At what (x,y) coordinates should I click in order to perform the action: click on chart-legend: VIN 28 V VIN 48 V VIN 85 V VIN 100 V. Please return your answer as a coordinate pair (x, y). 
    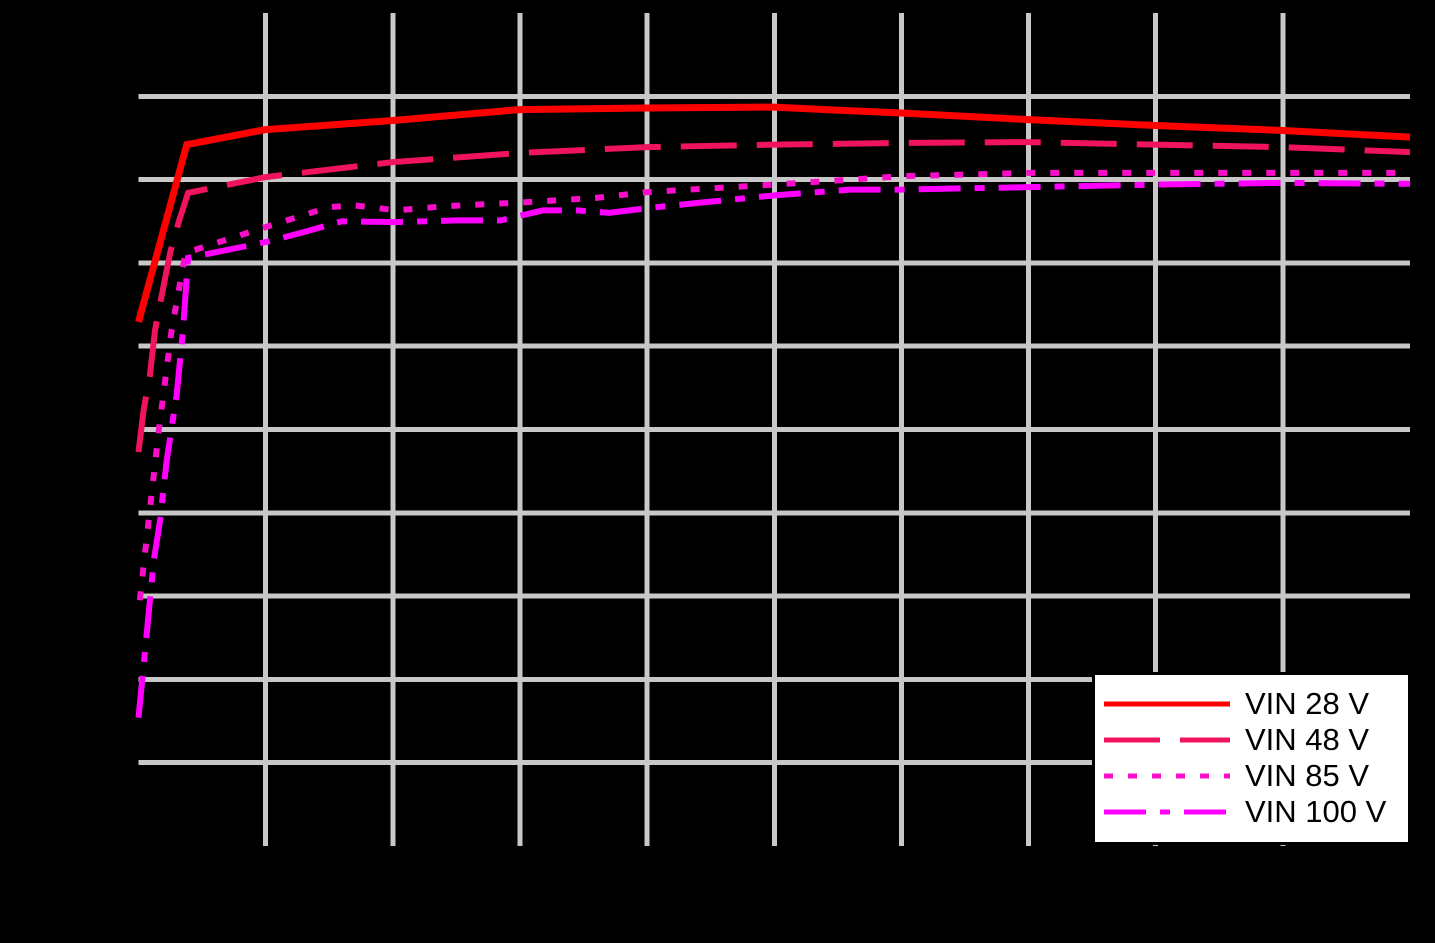
    Looking at the image, I should click on (1251, 758).